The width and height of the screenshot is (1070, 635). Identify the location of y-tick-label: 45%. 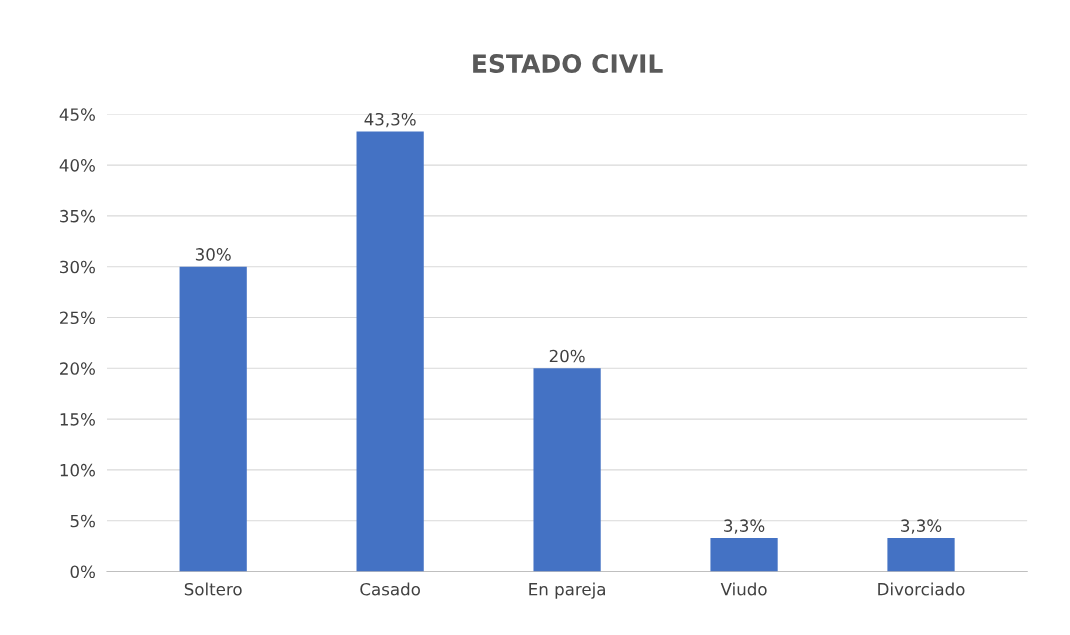
(77, 114).